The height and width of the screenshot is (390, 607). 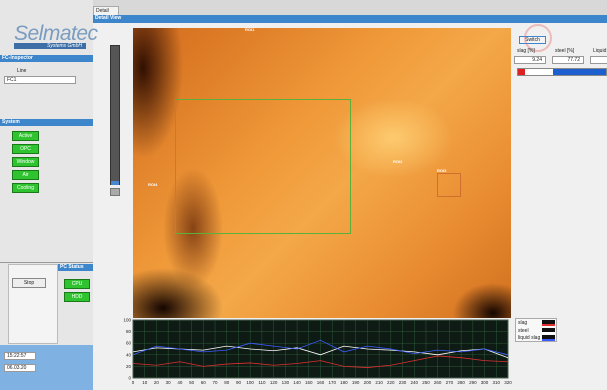 I want to click on time: 15:22:57, so click(x=20, y=356).